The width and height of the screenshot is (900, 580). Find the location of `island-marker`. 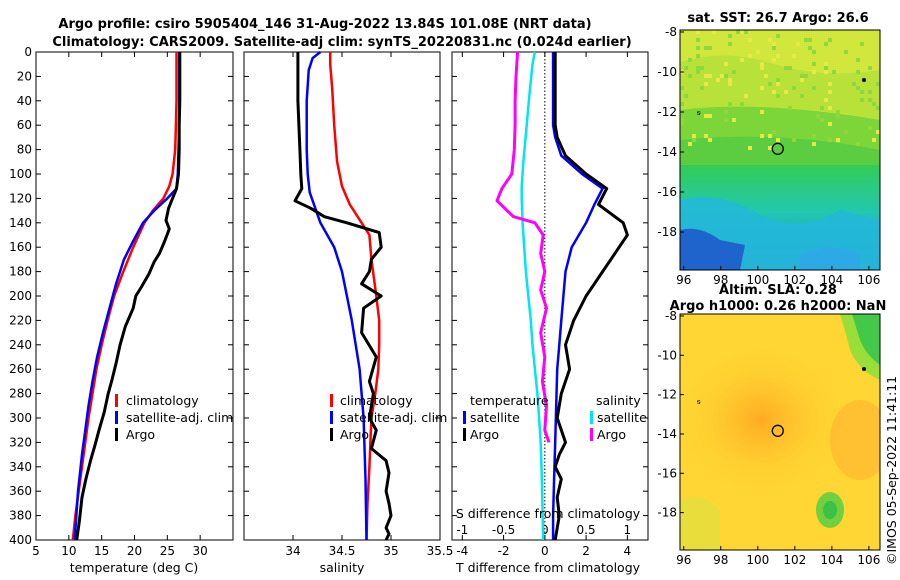

island-marker is located at coordinates (864, 369).